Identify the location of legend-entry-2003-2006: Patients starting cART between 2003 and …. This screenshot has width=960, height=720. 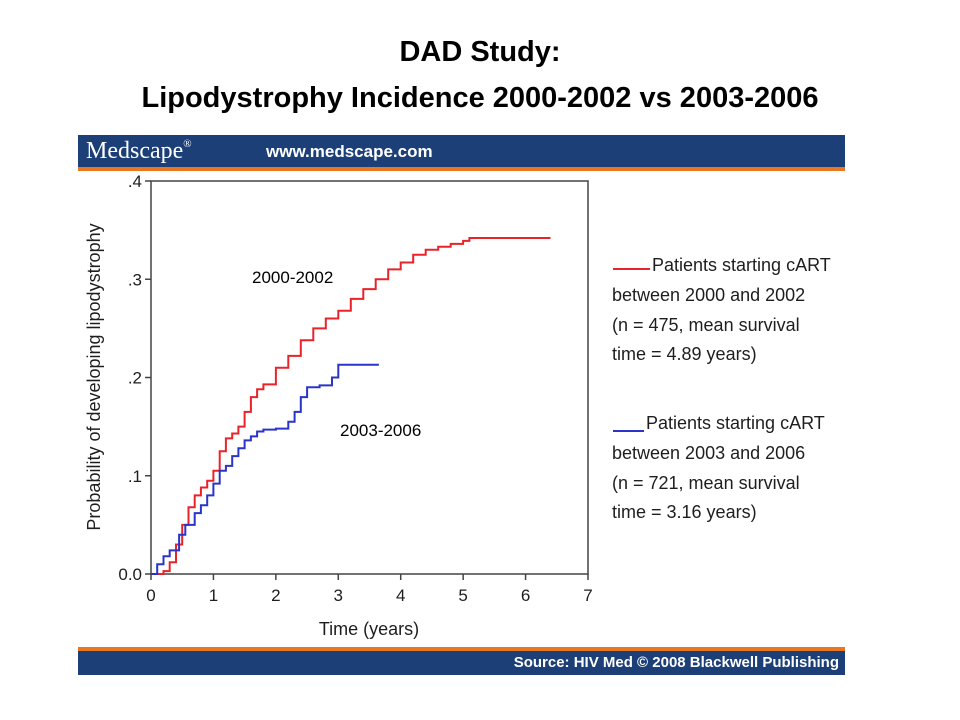
(718, 467).